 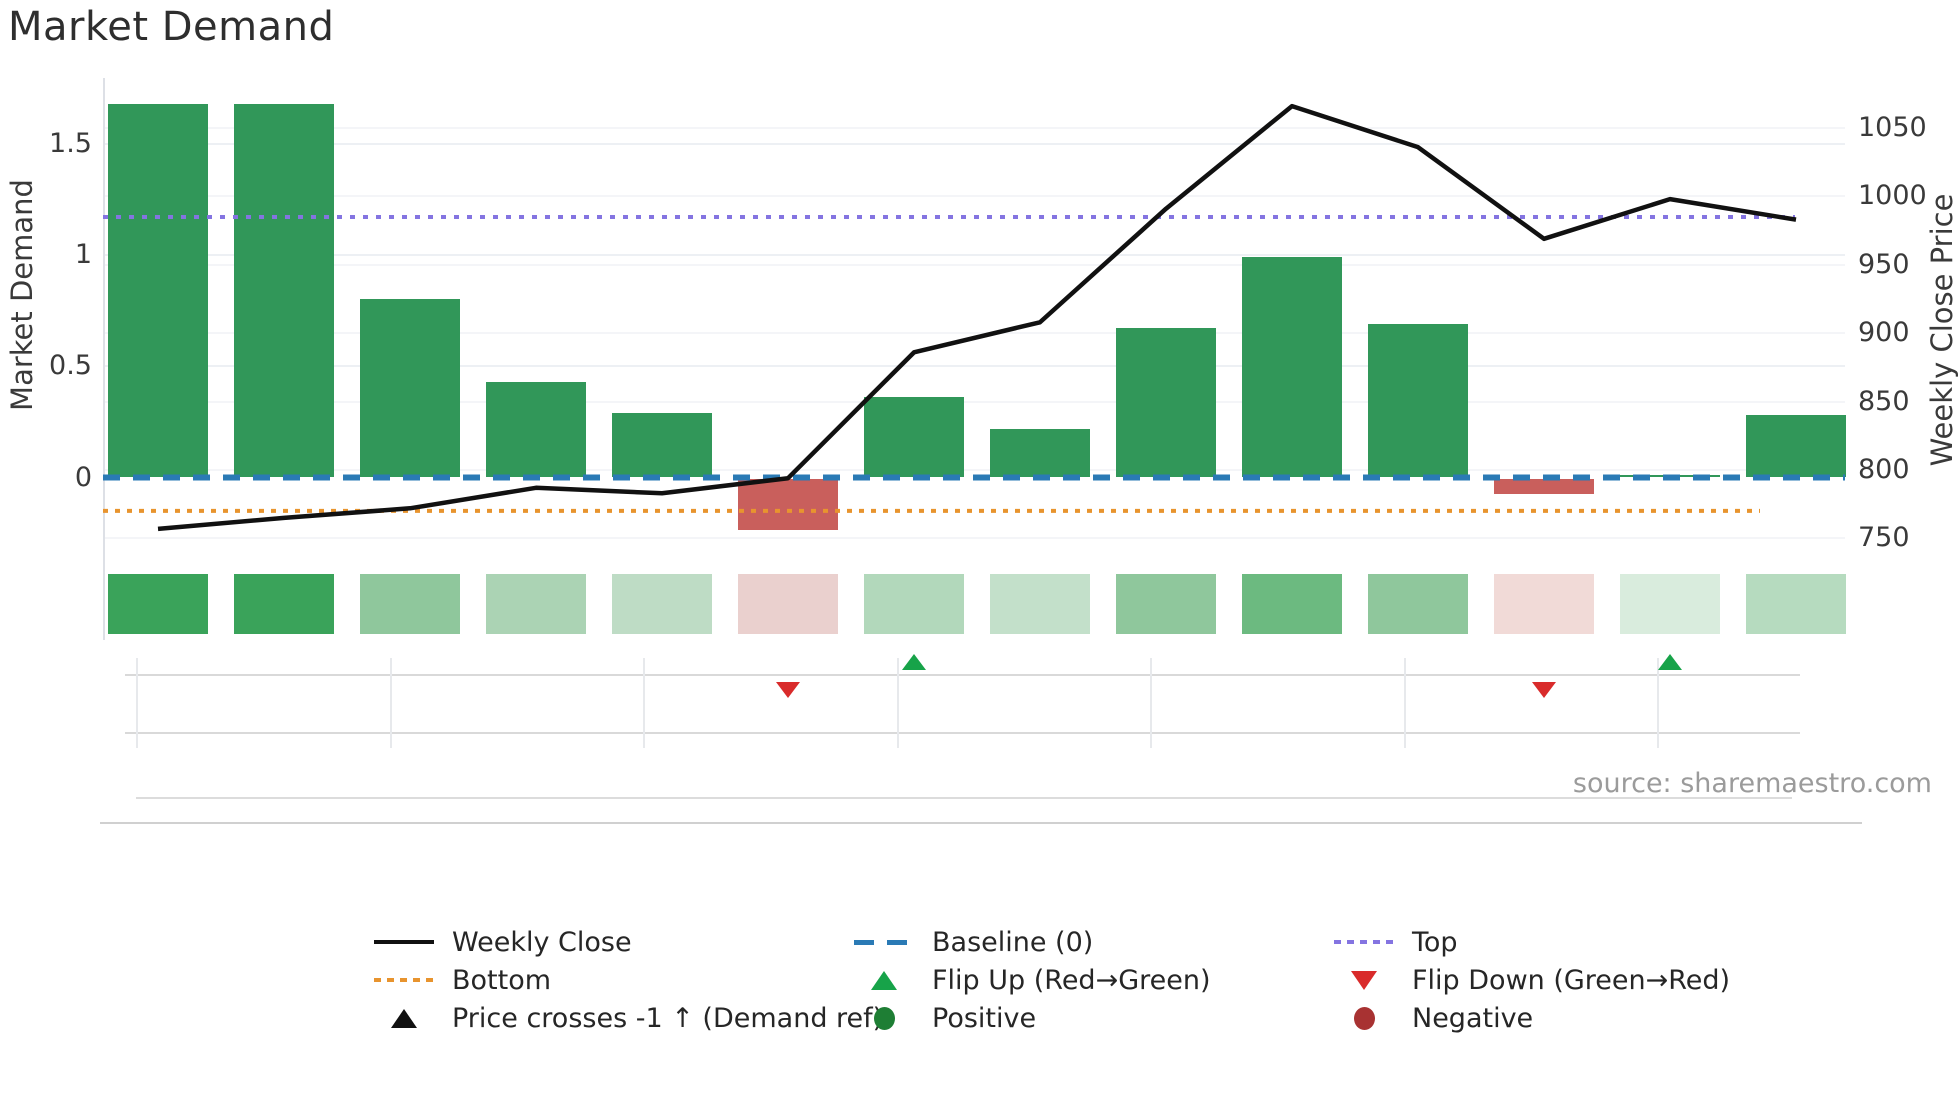 I want to click on legend-item: Flip Up (Red→Green), so click(x=1031, y=980).